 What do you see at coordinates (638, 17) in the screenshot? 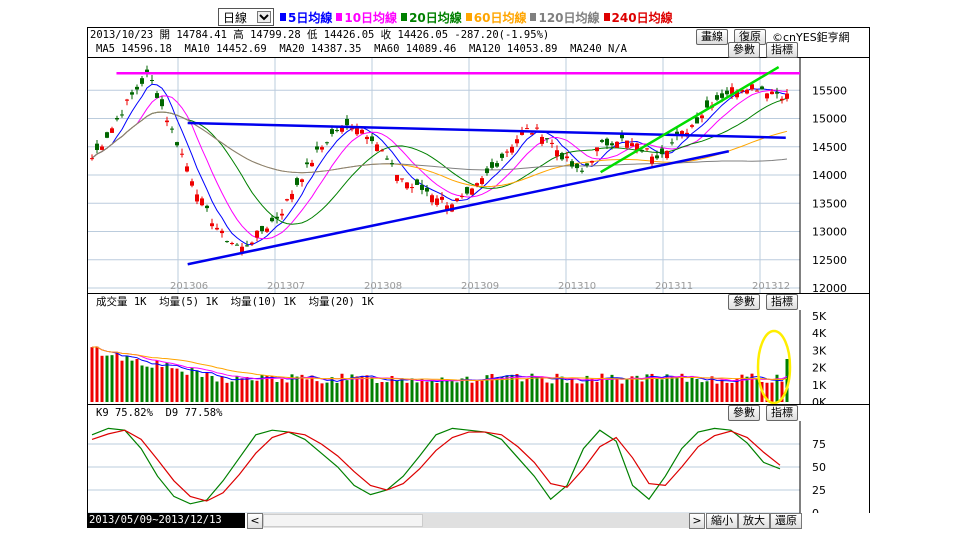
I see `ma-legend-item: 240日均線` at bounding box center [638, 17].